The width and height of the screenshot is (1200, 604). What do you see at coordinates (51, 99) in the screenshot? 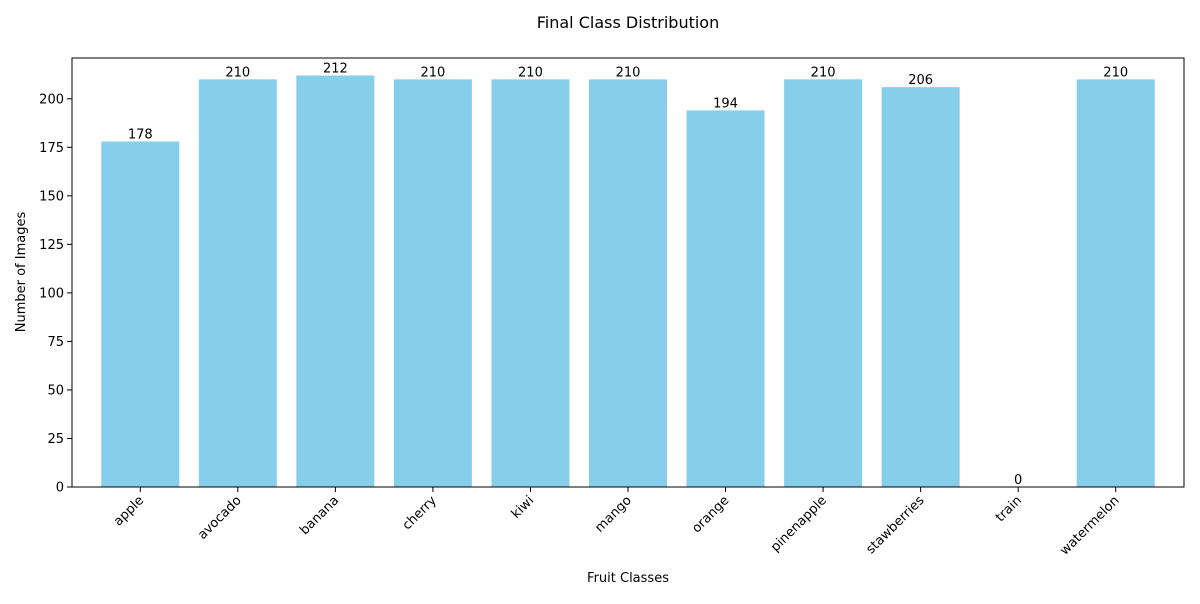
I see `y-tick-label: 200` at bounding box center [51, 99].